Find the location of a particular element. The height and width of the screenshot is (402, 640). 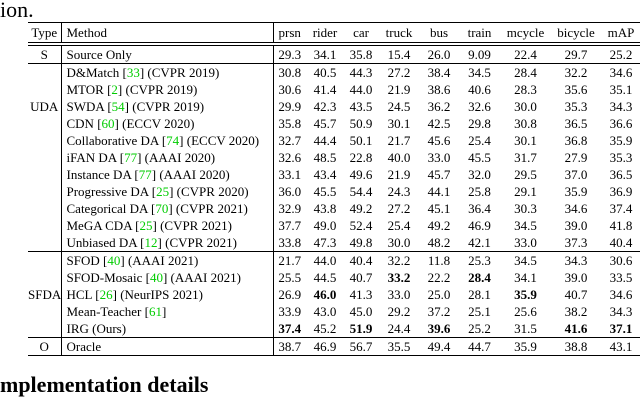

citation-ref: 70 is located at coordinates (162, 208).